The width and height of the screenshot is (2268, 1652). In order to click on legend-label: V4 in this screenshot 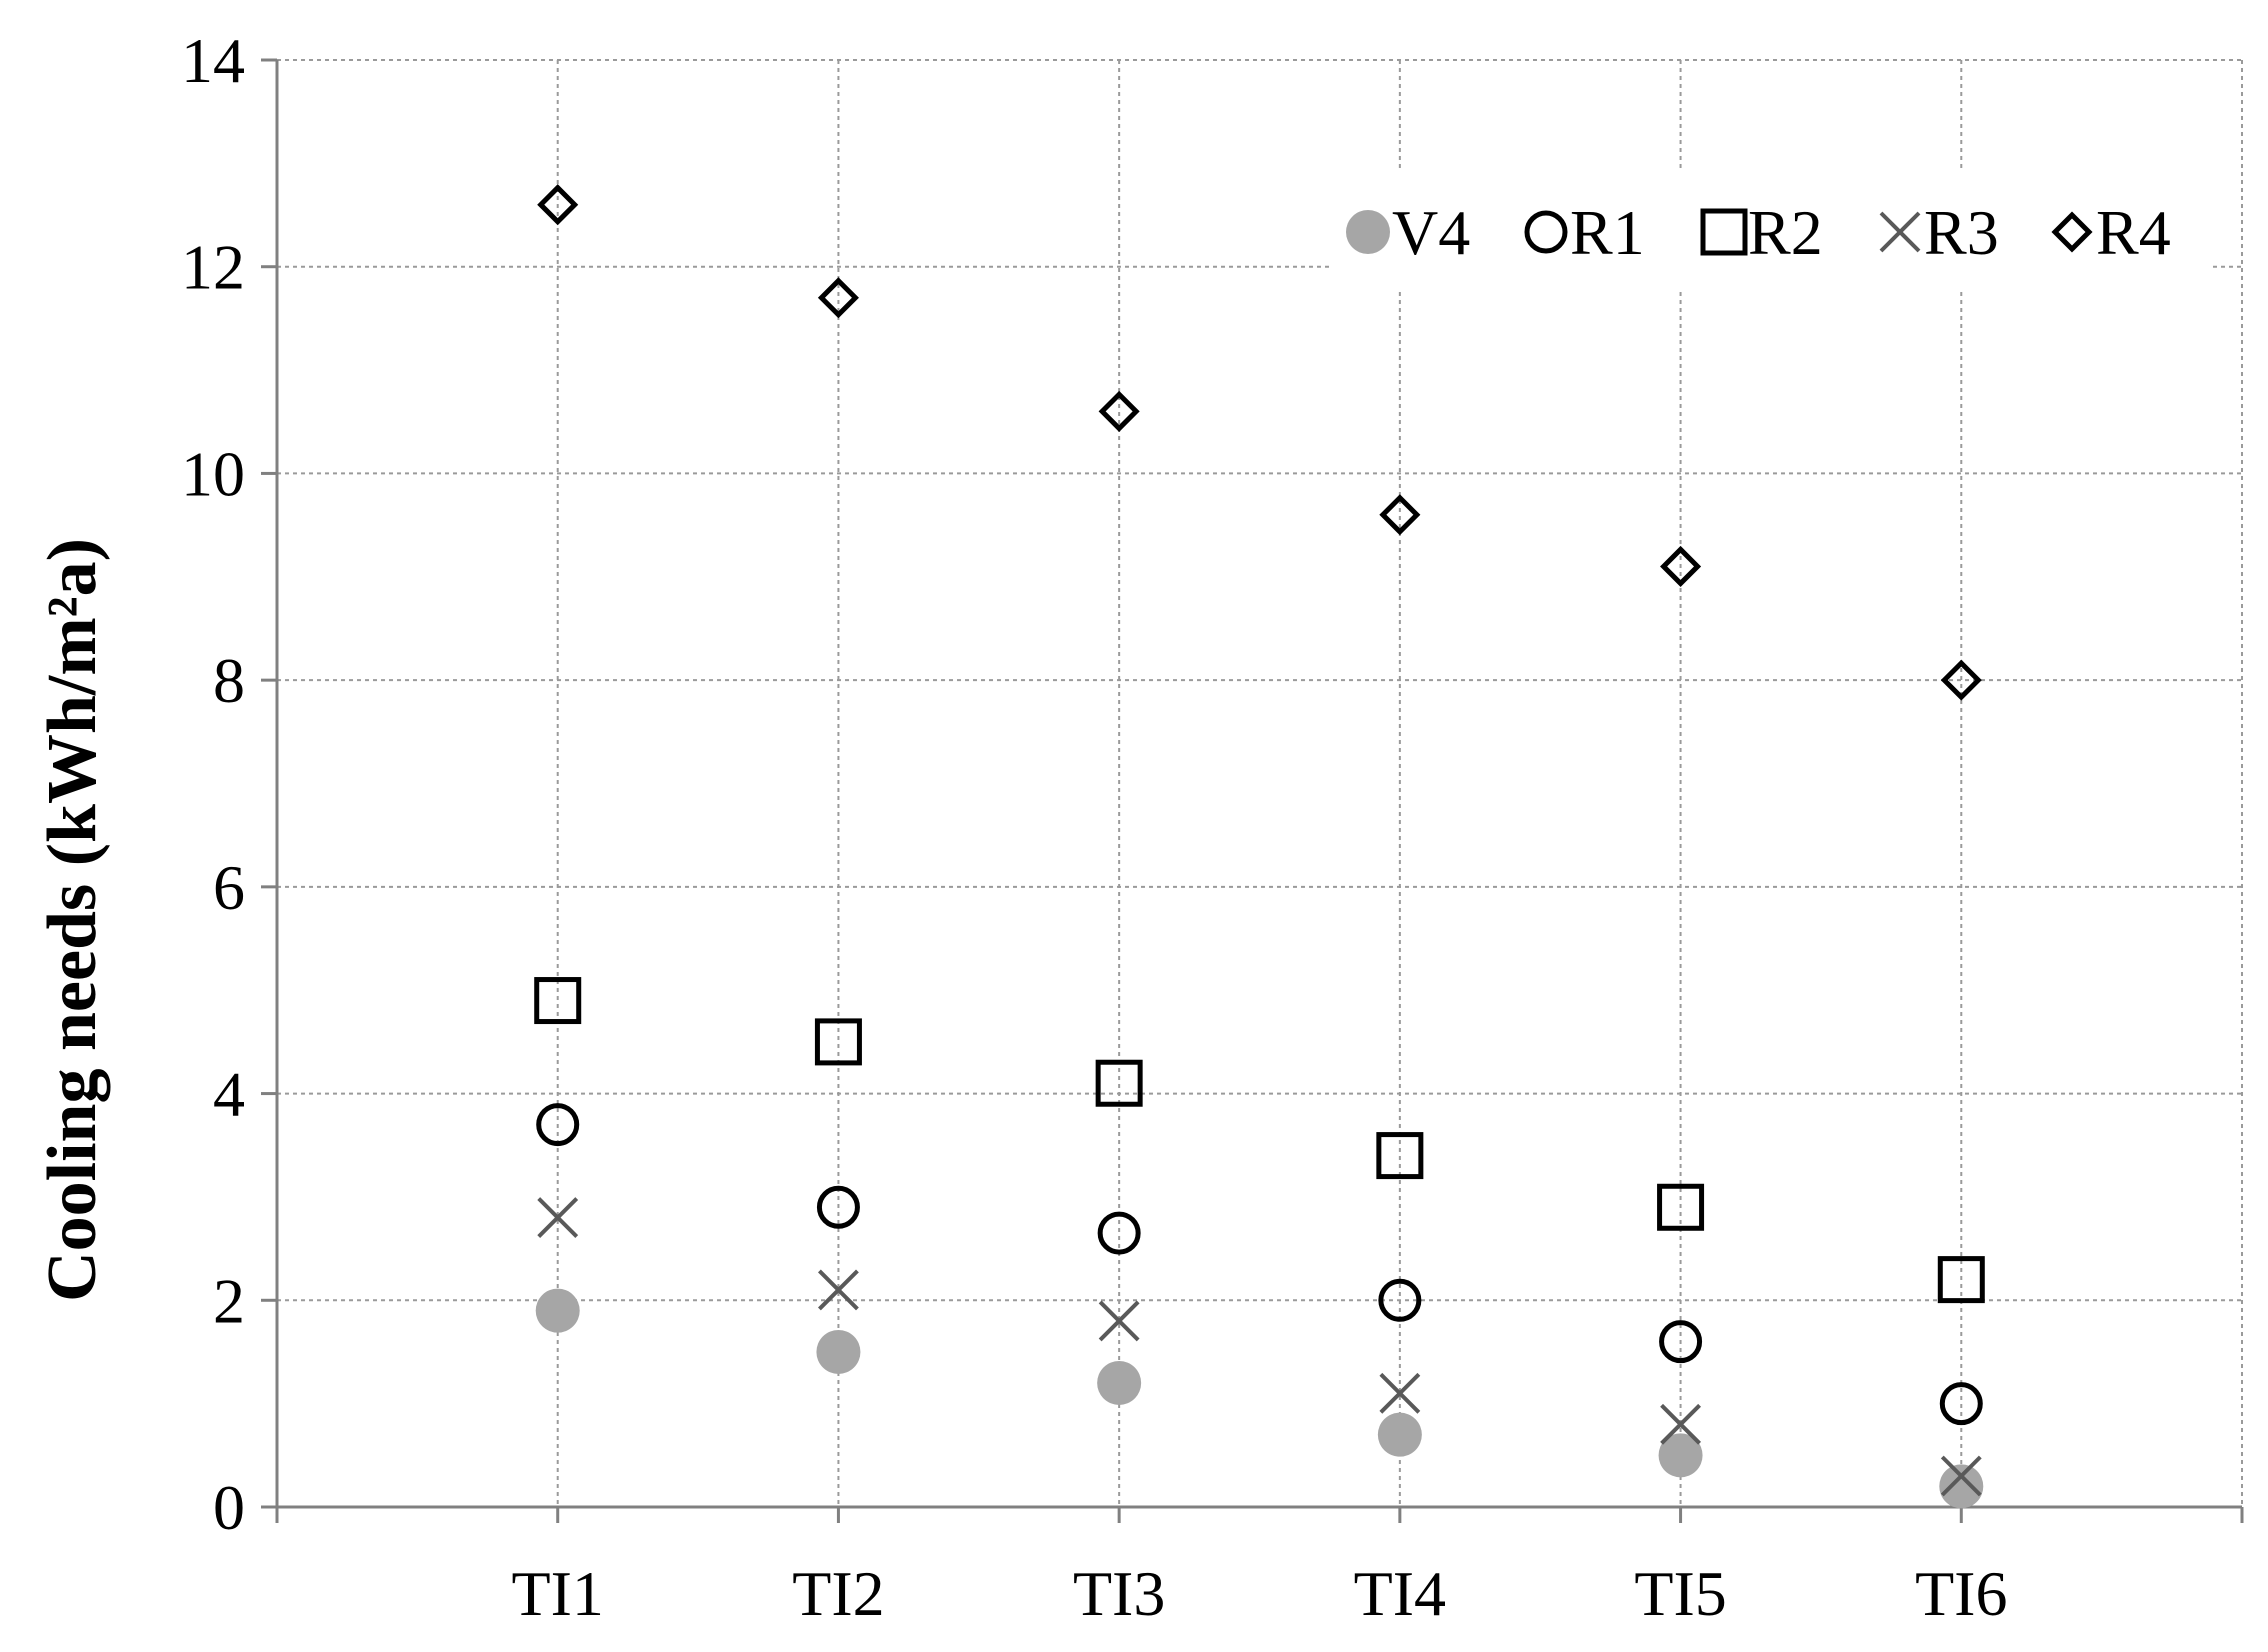, I will do `click(1431, 232)`.